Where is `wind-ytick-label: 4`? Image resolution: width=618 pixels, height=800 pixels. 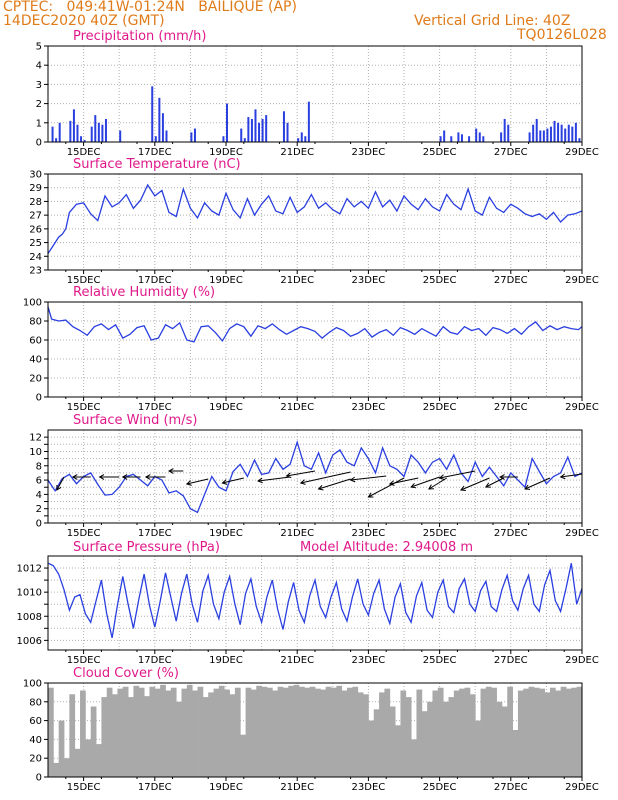 wind-ytick-label: 4 is located at coordinates (39, 495).